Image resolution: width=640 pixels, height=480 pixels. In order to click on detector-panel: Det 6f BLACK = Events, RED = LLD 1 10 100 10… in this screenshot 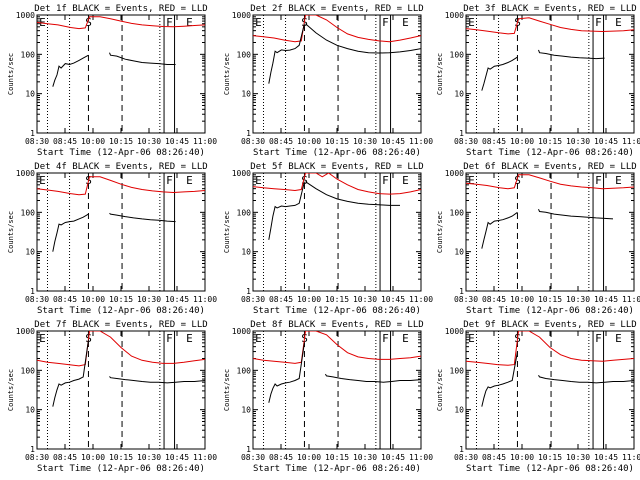, I will do `click(538, 239)`.